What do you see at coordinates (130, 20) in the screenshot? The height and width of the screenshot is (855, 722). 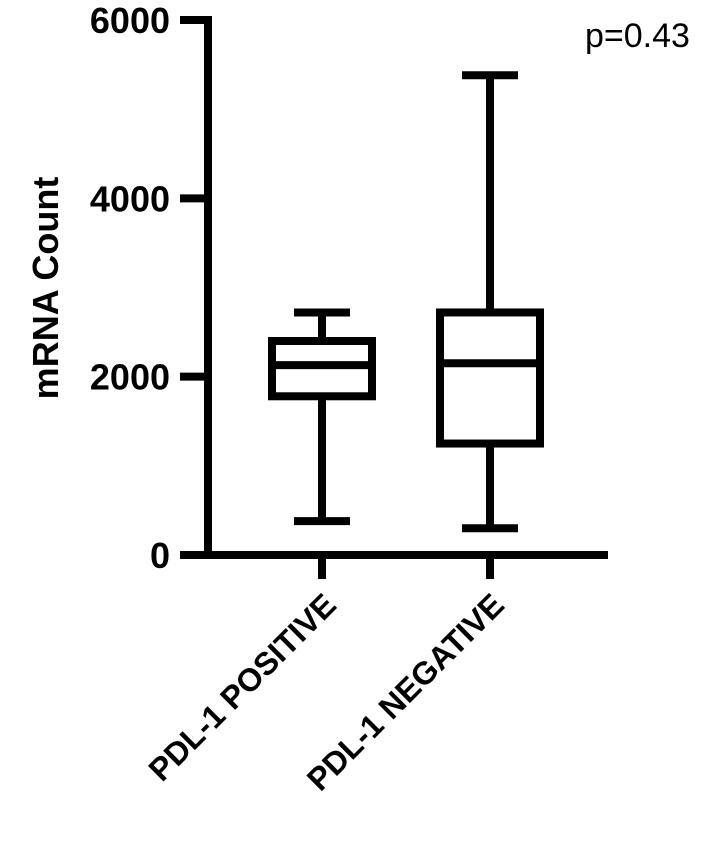 I see `y-tick-label: 6000` at bounding box center [130, 20].